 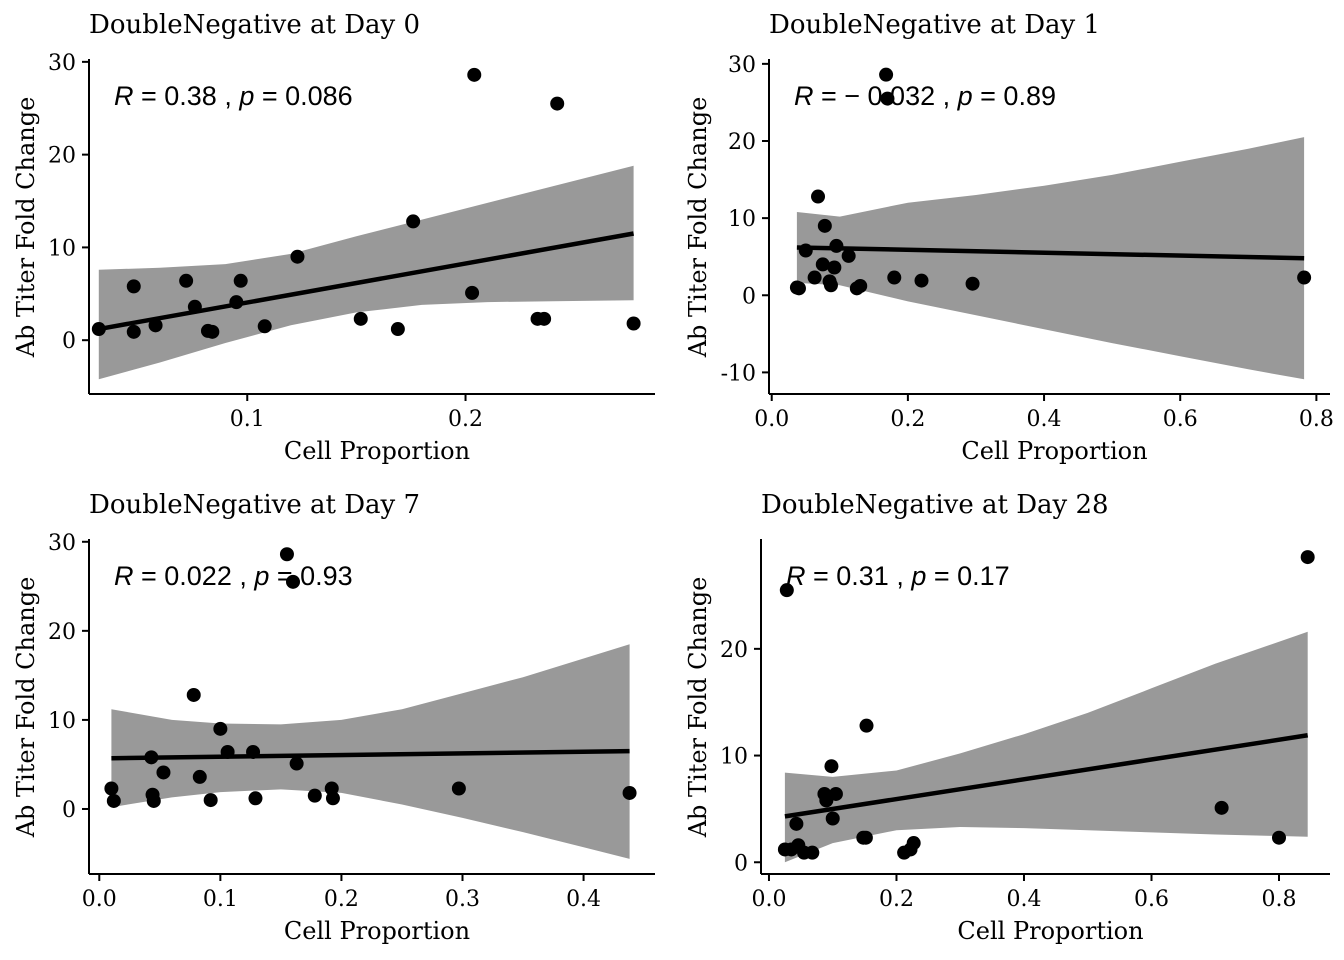 What do you see at coordinates (898, 576) in the screenshot?
I see `correlation-annotation: R = 0.31 , p = 0.17` at bounding box center [898, 576].